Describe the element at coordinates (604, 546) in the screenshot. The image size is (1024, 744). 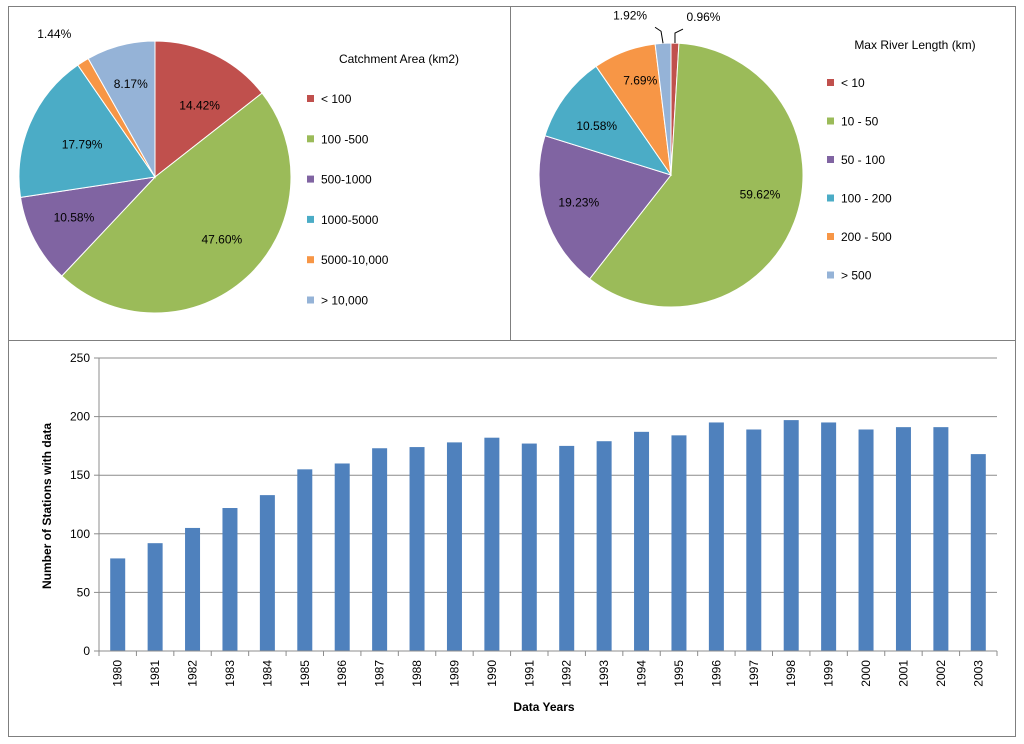
I see `bar-1993` at that location.